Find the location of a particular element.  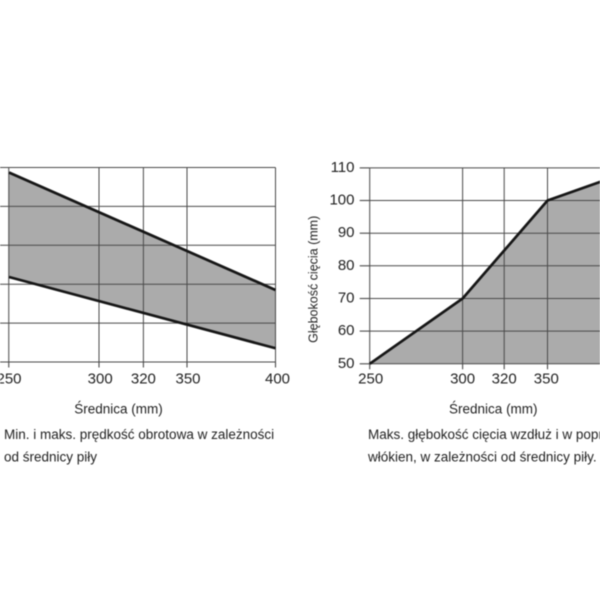

svg-text: 50 is located at coordinates (346, 363).